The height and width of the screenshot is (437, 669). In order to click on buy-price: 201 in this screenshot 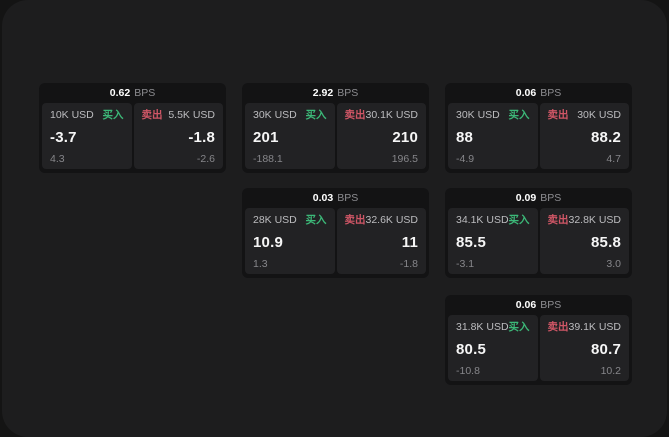, I will do `click(266, 137)`.